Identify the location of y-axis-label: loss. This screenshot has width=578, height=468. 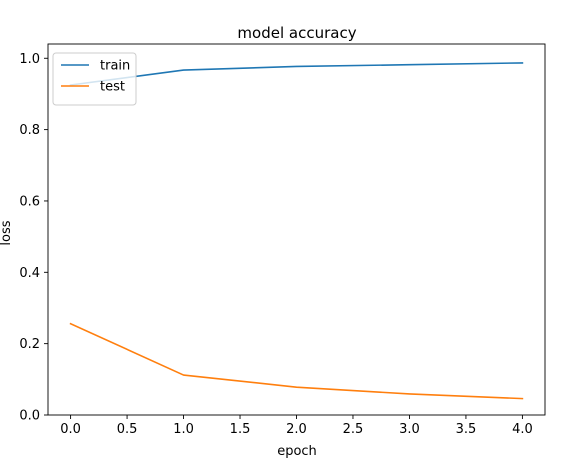
(7, 232).